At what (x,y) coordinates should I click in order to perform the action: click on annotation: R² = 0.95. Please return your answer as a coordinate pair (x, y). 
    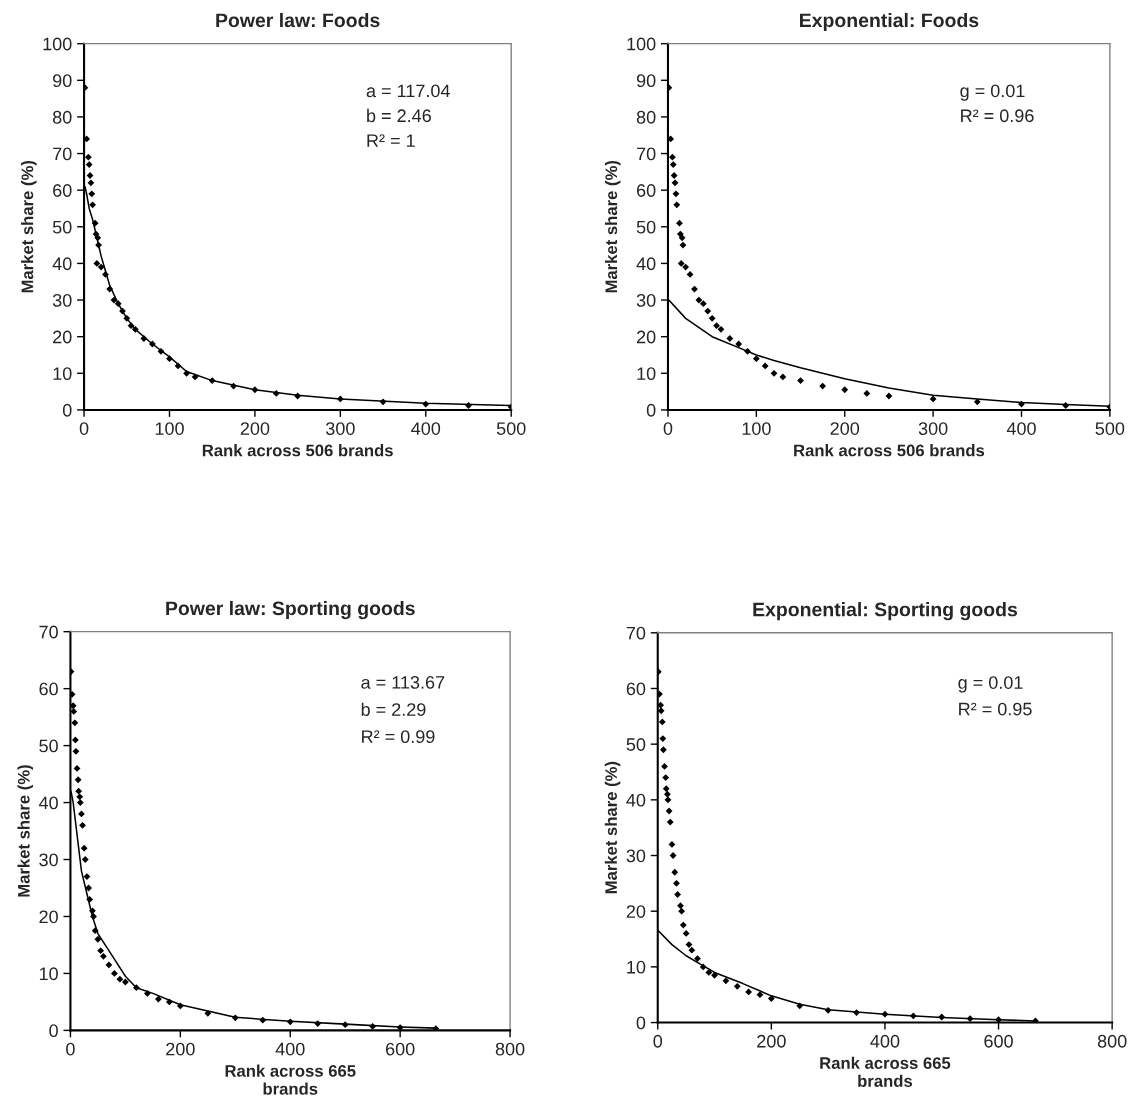
    Looking at the image, I should click on (995, 709).